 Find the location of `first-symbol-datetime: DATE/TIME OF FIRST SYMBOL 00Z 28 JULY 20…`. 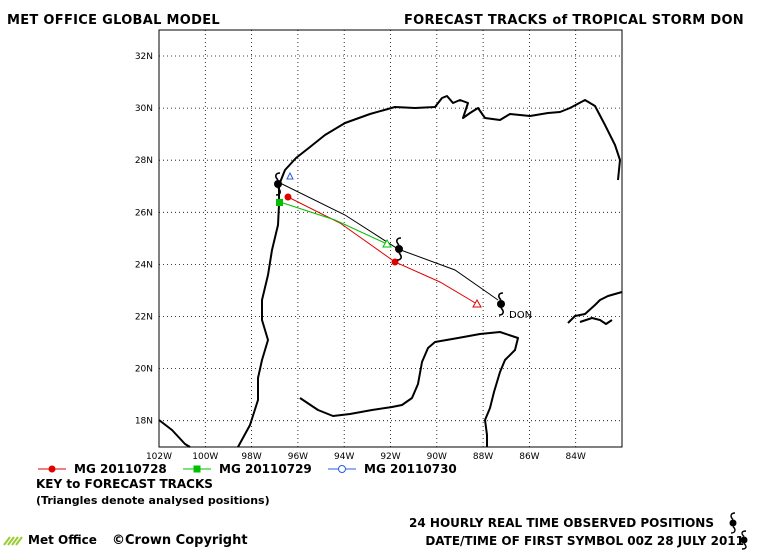

first-symbol-datetime: DATE/TIME OF FIRST SYMBOL 00Z 28 JULY 20… is located at coordinates (584, 541).